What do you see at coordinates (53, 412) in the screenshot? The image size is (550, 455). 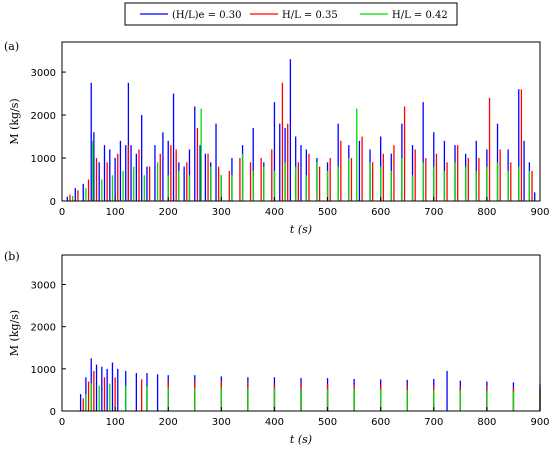 I see `ytick-label-b-0: 0` at bounding box center [53, 412].